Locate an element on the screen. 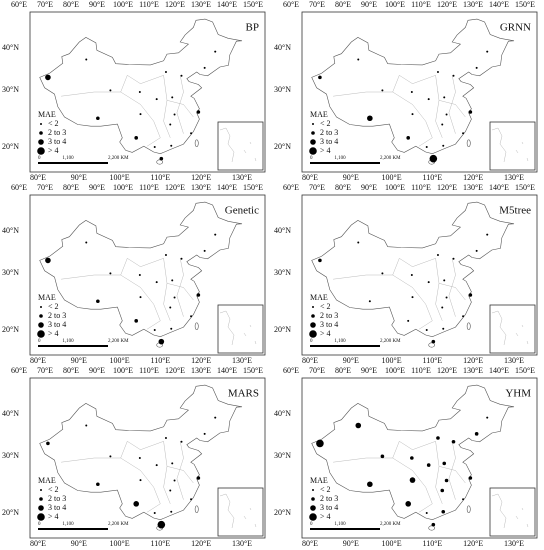 Image resolution: width=544 pixels, height=550 pixels. top-lon-label: 100°E is located at coordinates (123, 187).